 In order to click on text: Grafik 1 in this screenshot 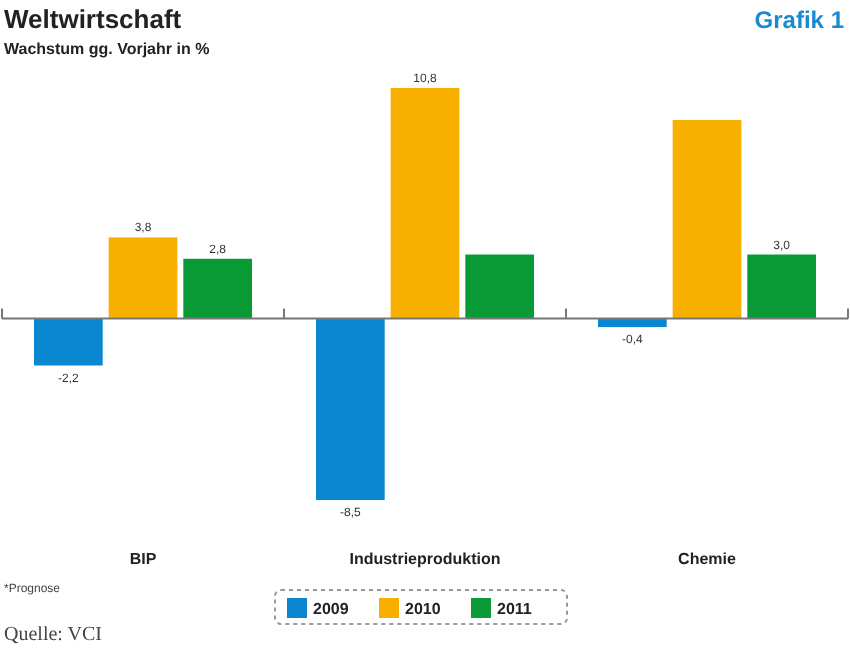, I will do `click(799, 20)`.